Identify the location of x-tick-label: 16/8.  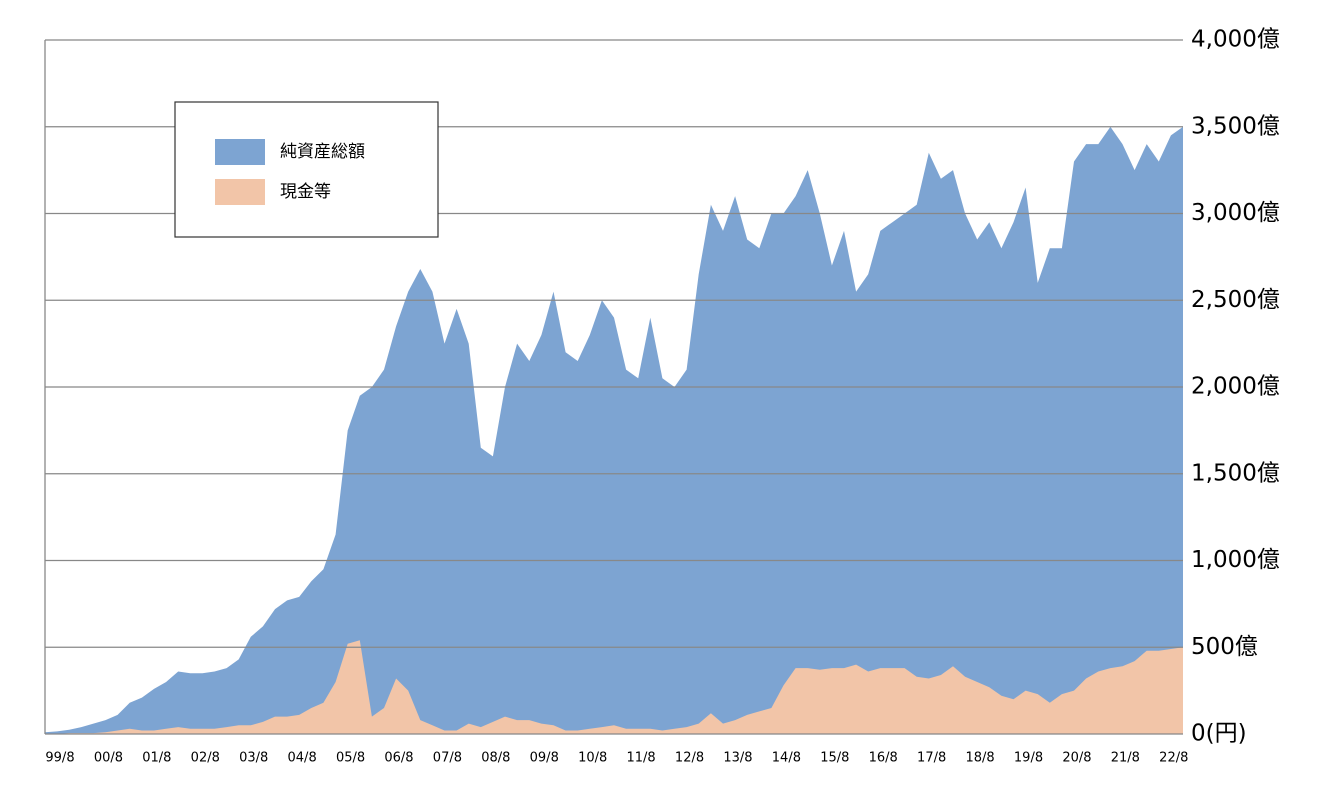
(883, 758).